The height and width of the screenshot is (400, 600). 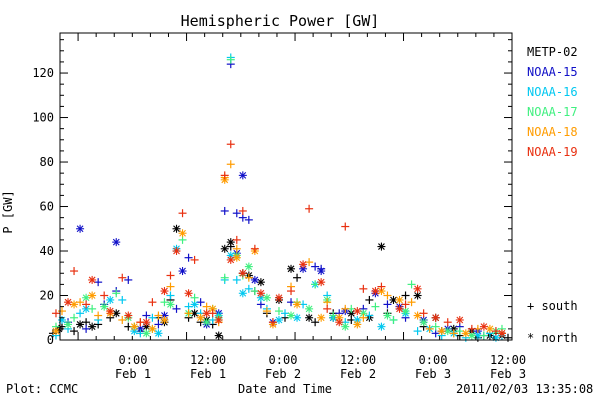 I want to click on y-tick-label: 0, so click(x=50, y=340).